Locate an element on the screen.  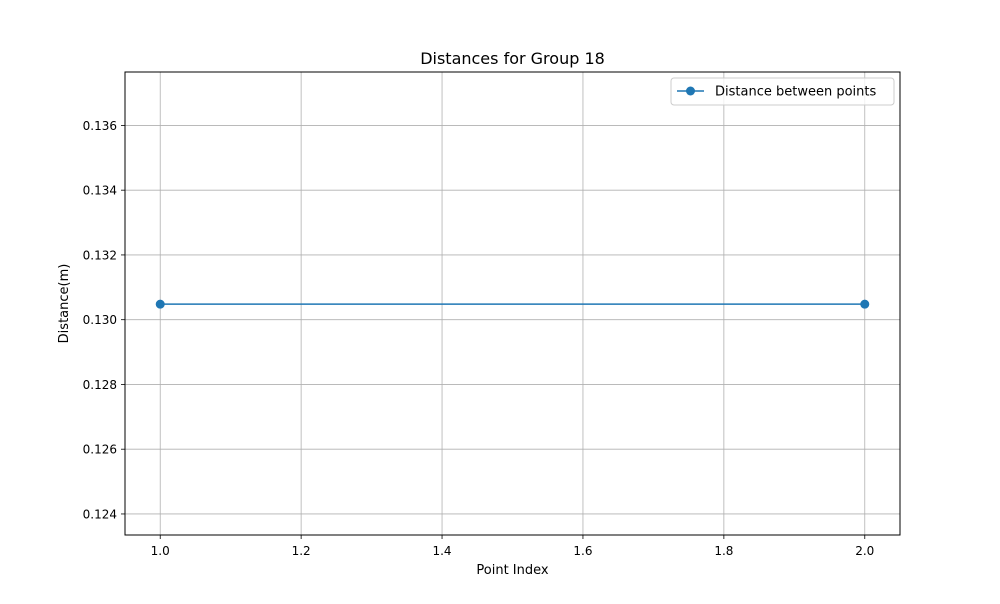
x-axis: 1.0 1.2 1.4 1.6 1.8 2.0 is located at coordinates (512, 546).